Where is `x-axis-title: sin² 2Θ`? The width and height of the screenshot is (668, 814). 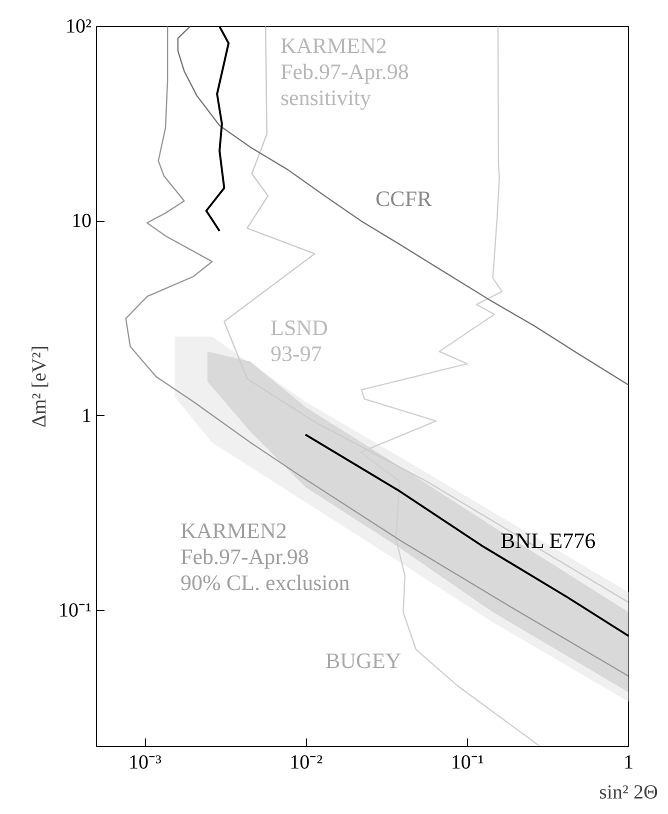
x-axis-title: sin² 2Θ is located at coordinates (628, 793).